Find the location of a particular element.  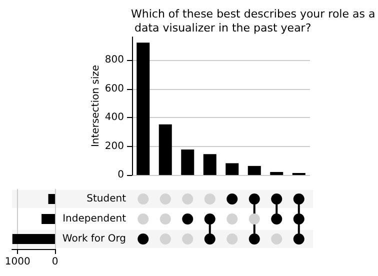

y-tick-label: 800 is located at coordinates (114, 60).